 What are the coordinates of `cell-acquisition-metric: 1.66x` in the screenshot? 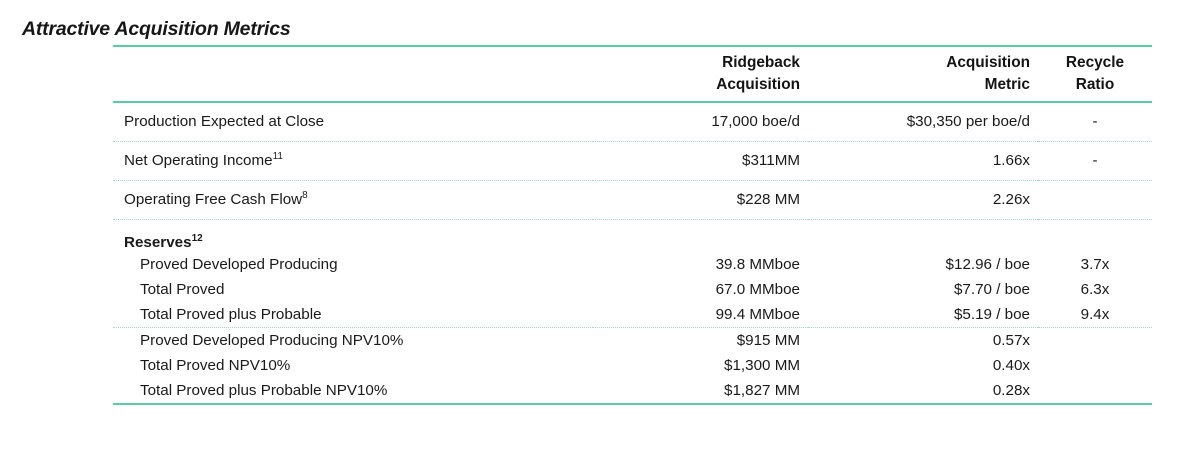 It's located at (1011, 161).